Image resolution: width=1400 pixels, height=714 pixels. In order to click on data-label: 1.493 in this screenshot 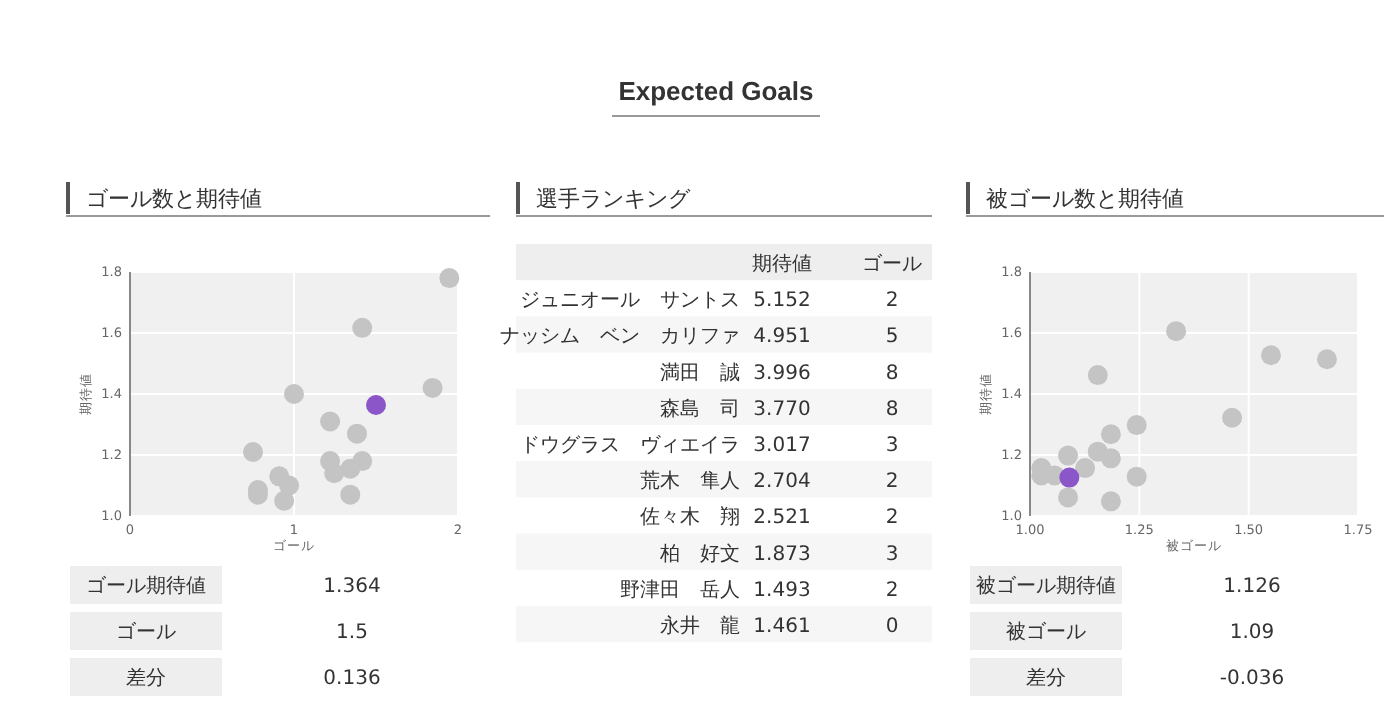, I will do `click(782, 590)`.